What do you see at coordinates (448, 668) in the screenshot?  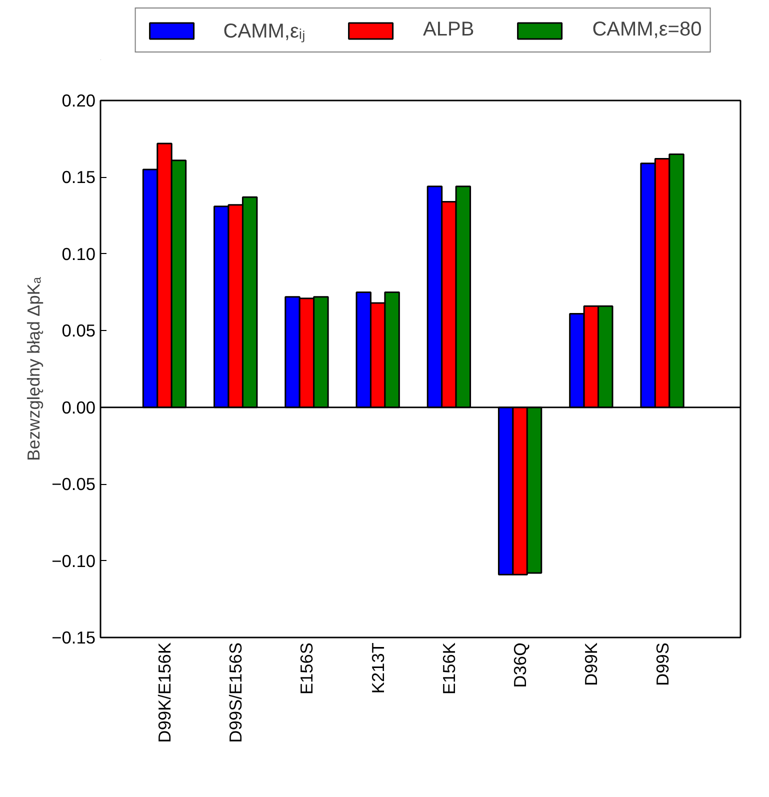 I see `x-tick-label: E156K` at bounding box center [448, 668].